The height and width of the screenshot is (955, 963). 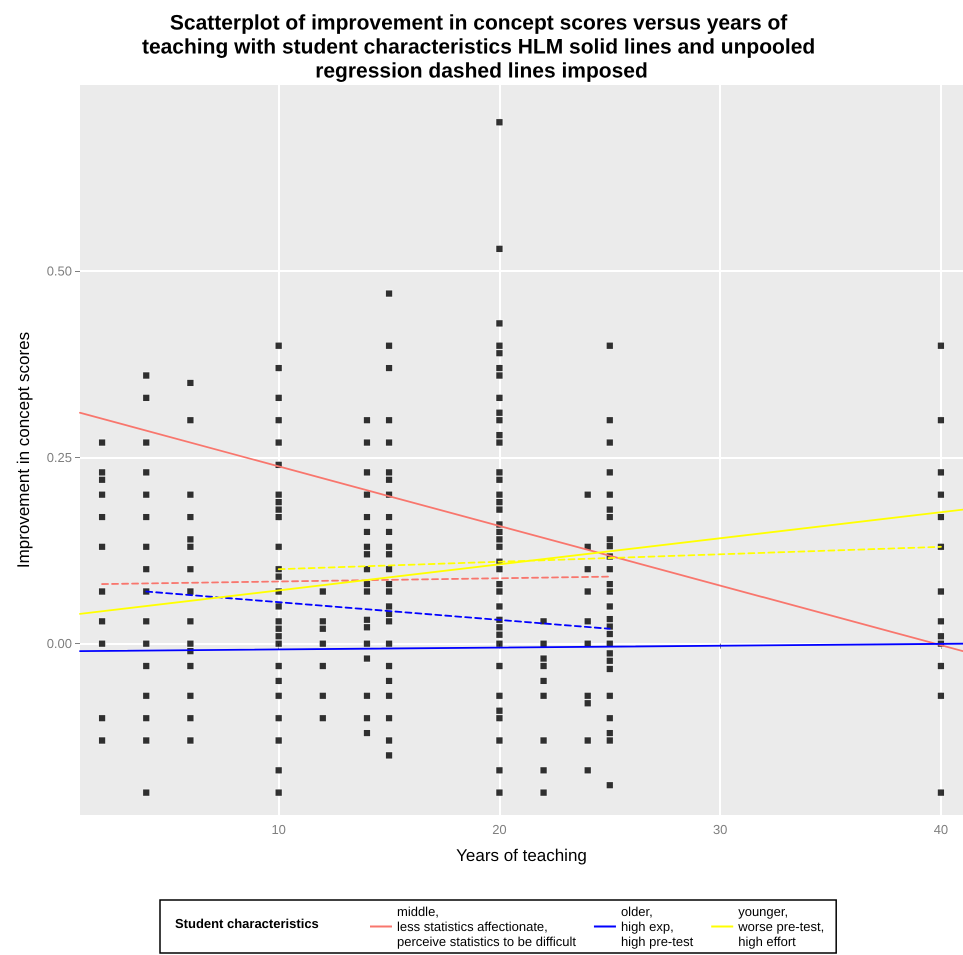 I want to click on y-axis-title: Improvement in concept scores, so click(x=23, y=450).